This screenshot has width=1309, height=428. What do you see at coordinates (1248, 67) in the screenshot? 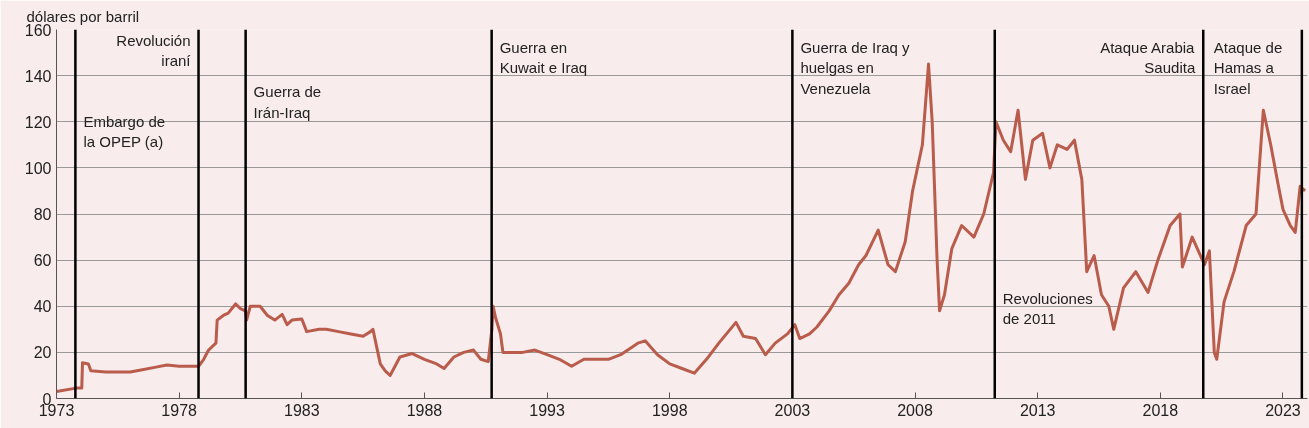
I see `ref-line-label: Ataque de Hamas a Israel` at bounding box center [1248, 67].